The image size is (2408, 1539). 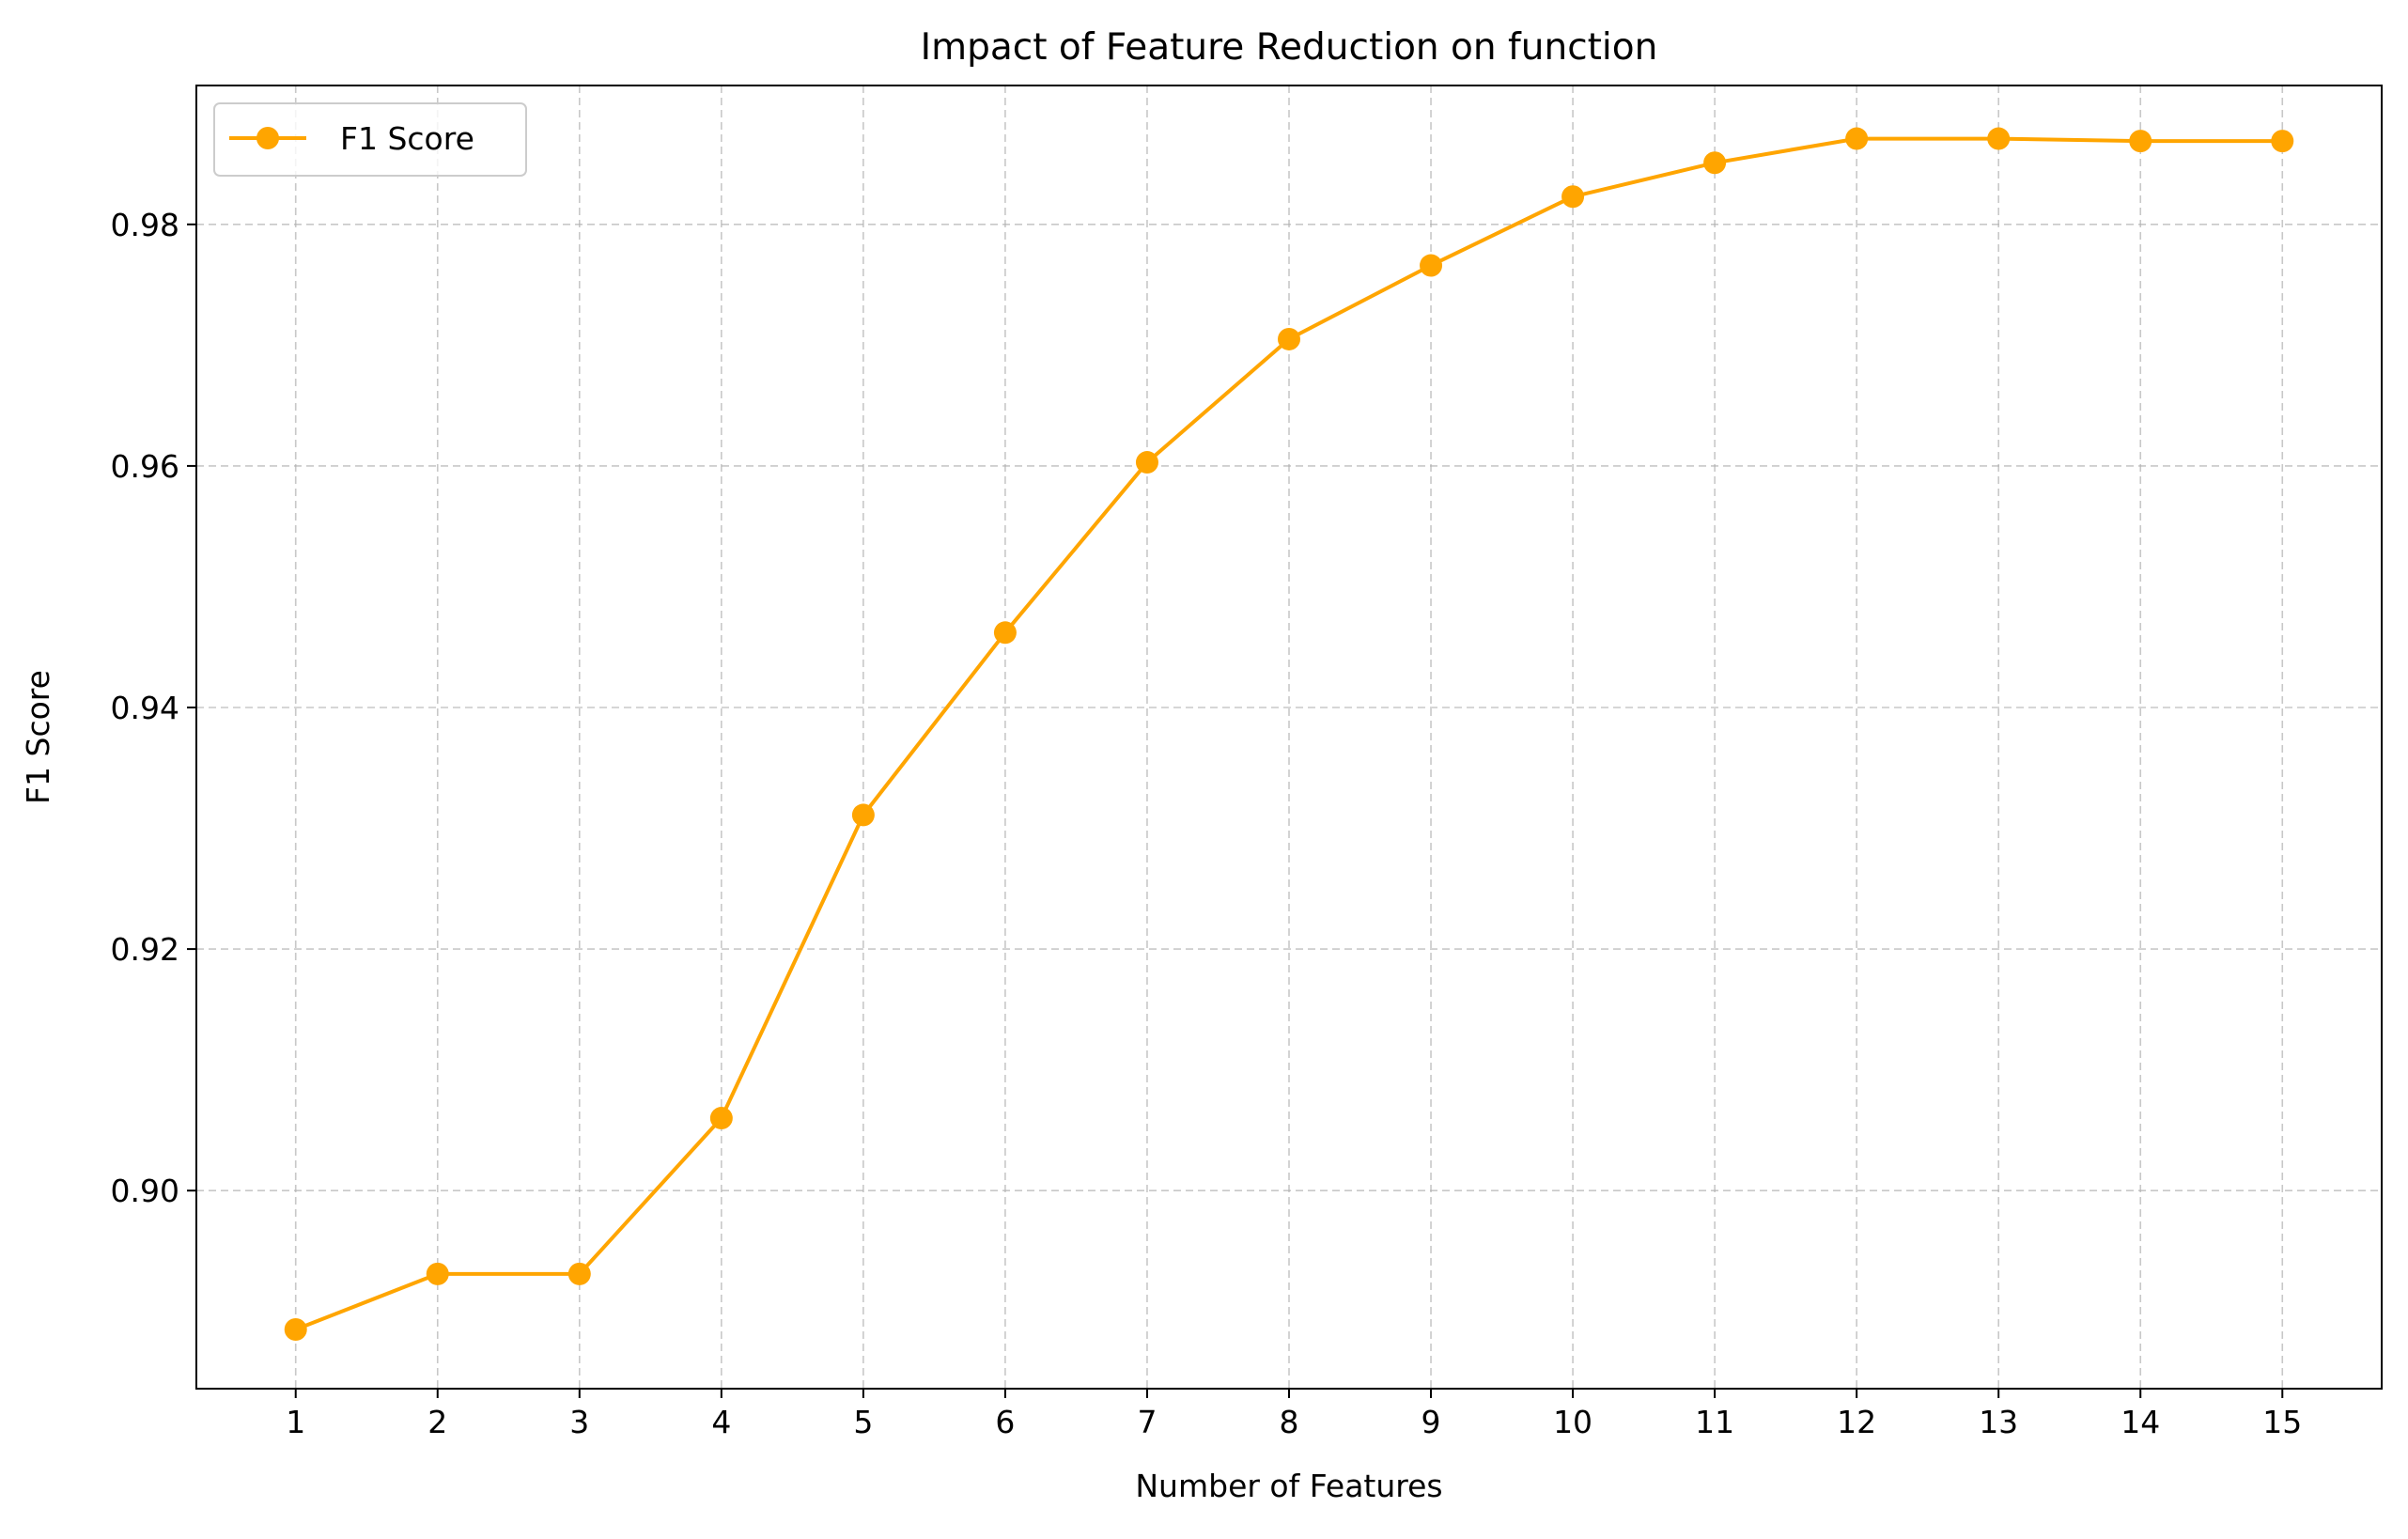 I want to click on y-tick-label: 0.92, so click(x=145, y=950).